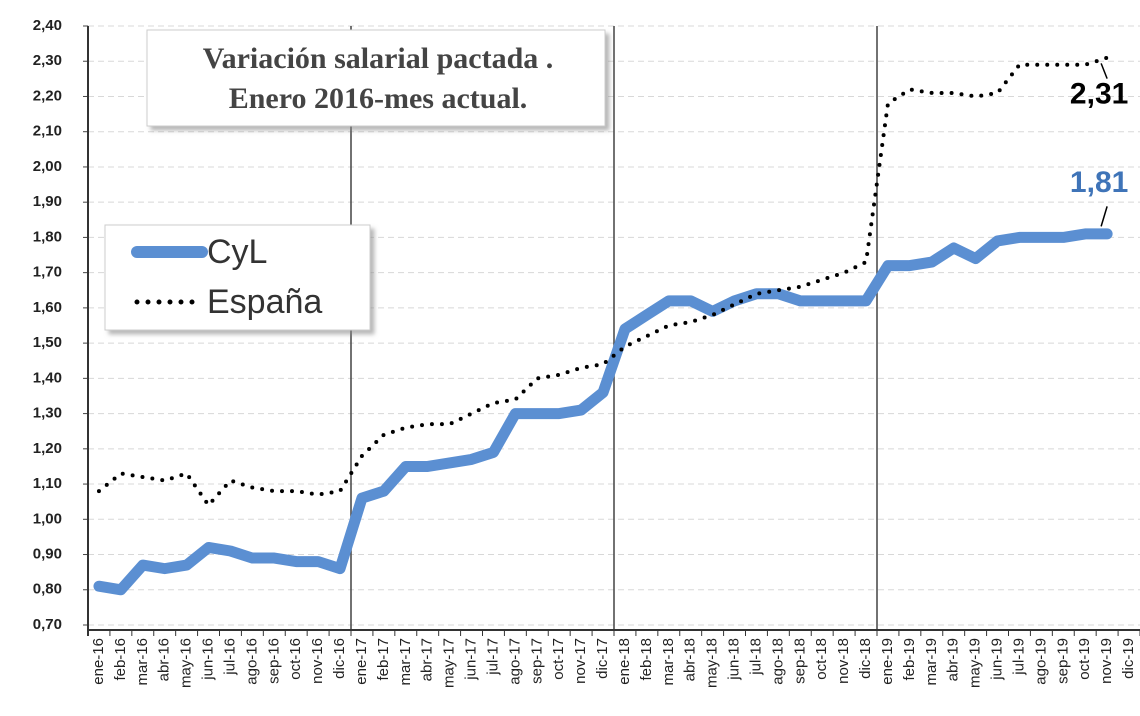 The width and height of the screenshot is (1140, 716). What do you see at coordinates (953, 659) in the screenshot?
I see `x-tick-label: abr-19` at bounding box center [953, 659].